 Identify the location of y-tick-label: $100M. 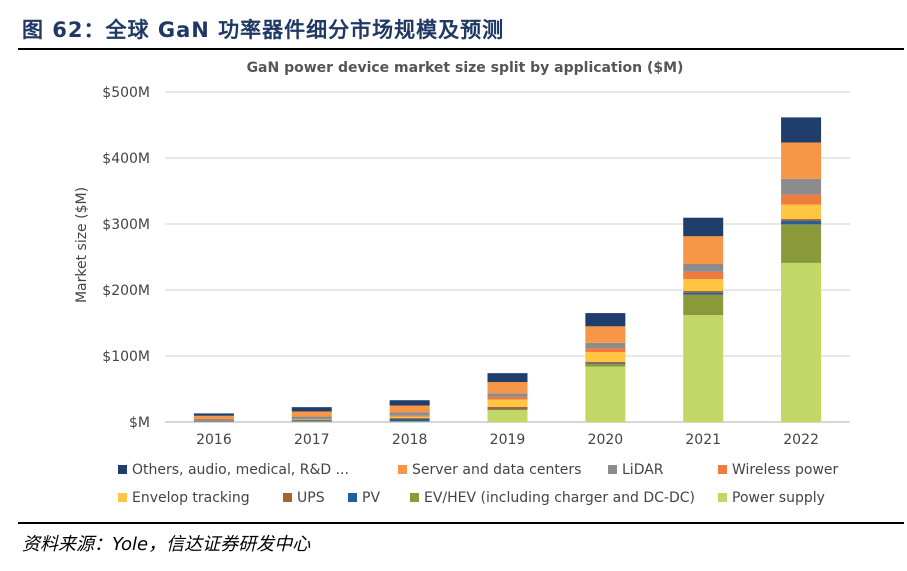
(126, 357).